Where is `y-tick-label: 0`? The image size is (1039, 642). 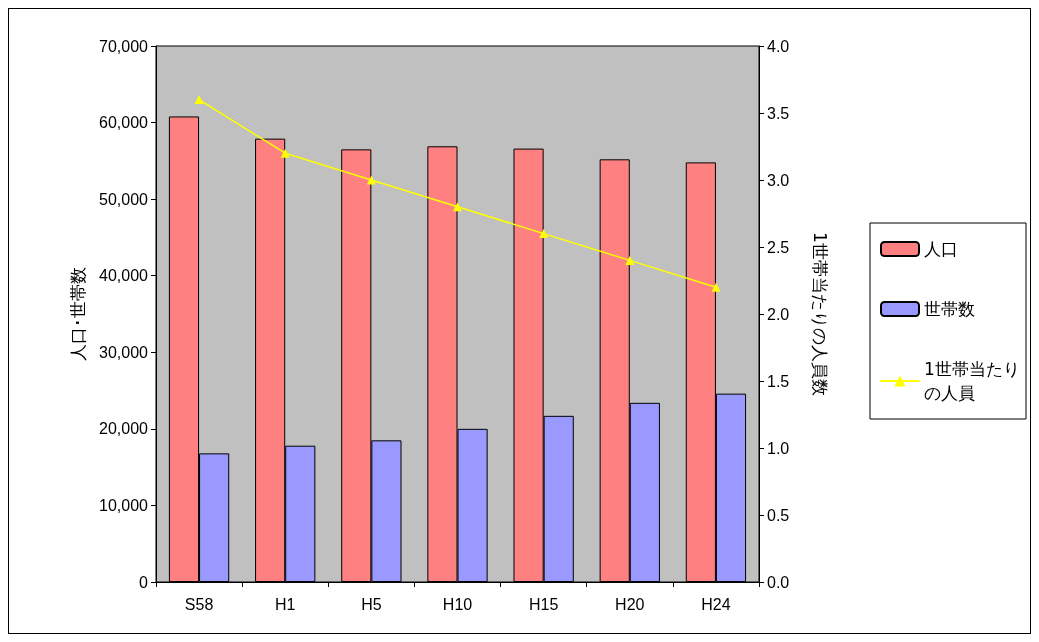
y-tick-label: 0 is located at coordinates (144, 582).